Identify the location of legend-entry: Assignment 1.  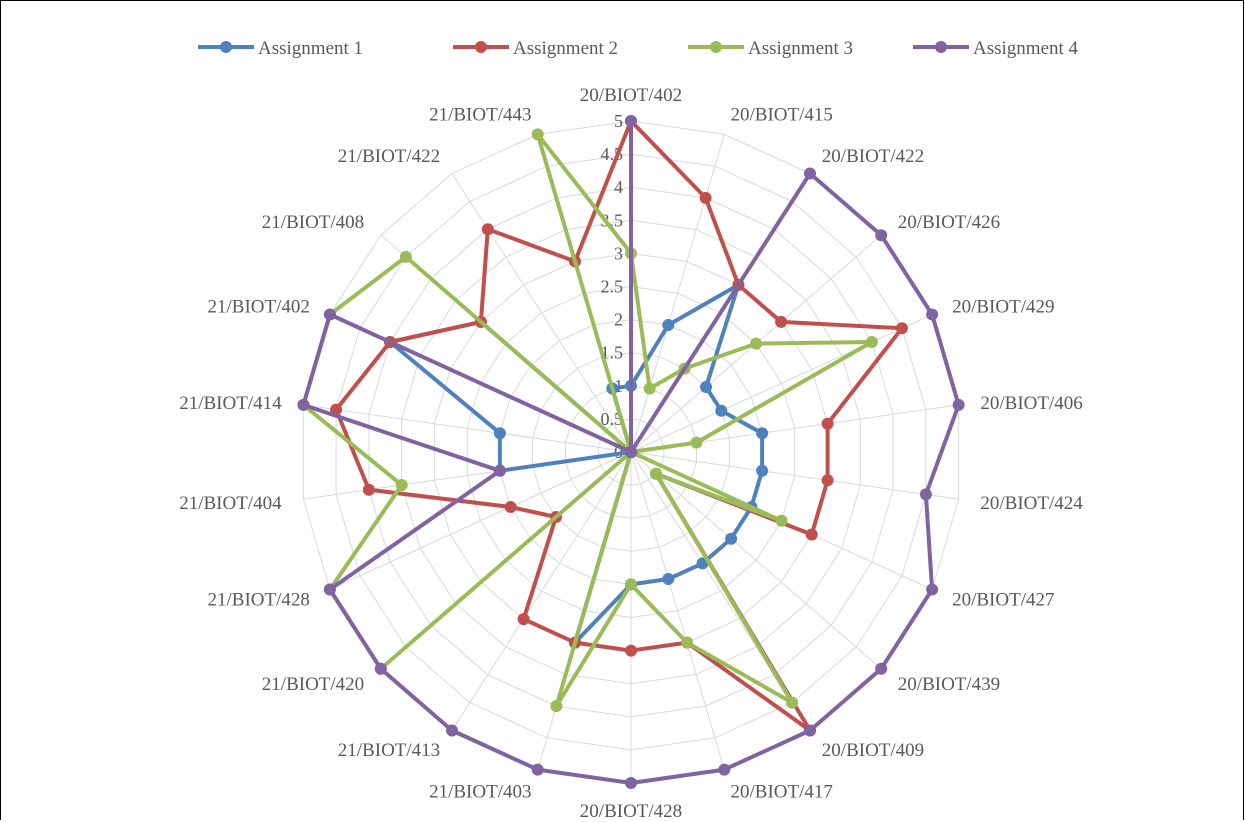
(280, 48).